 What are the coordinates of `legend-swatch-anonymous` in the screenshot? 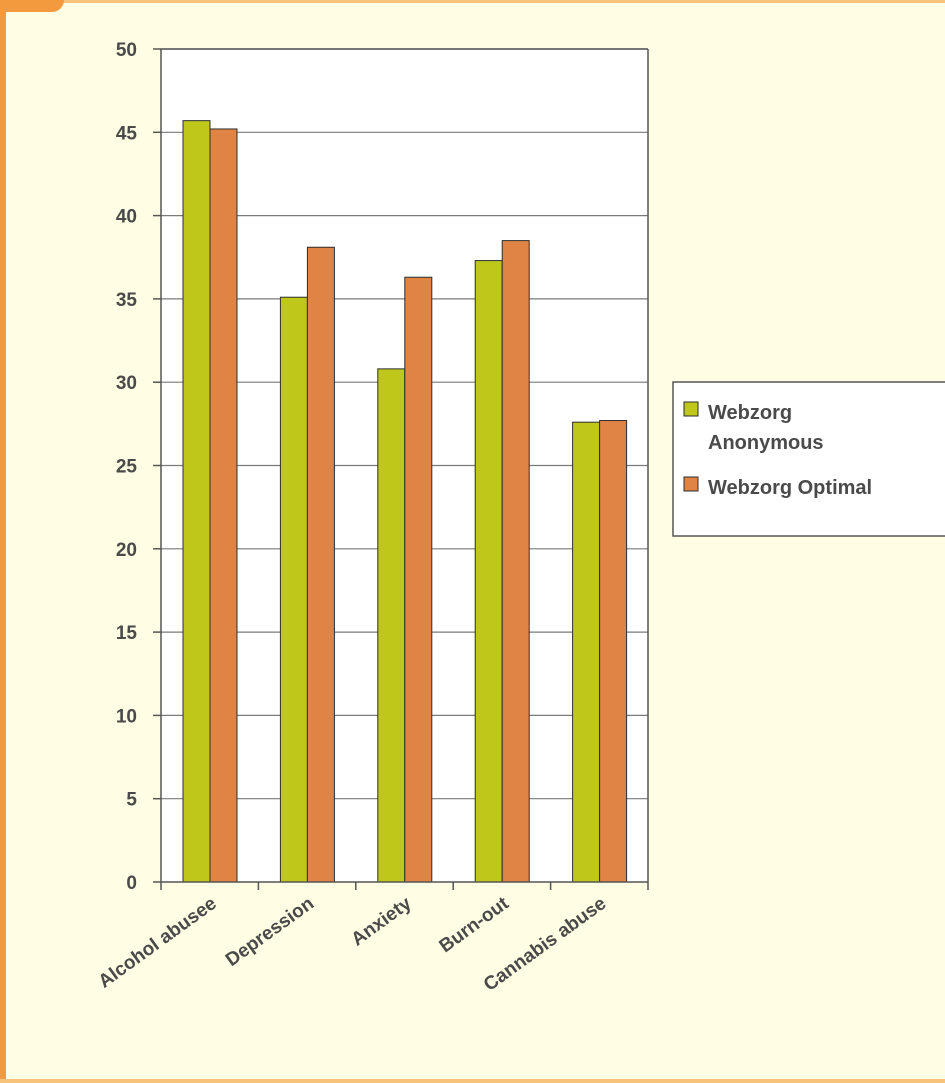 It's located at (691, 409).